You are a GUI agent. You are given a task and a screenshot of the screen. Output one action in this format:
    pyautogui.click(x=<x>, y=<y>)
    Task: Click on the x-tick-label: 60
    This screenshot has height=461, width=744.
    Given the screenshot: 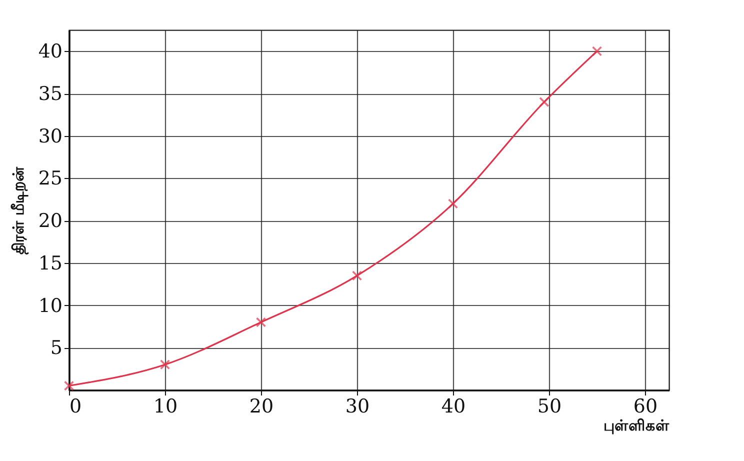 What is the action you would take?
    pyautogui.click(x=645, y=407)
    